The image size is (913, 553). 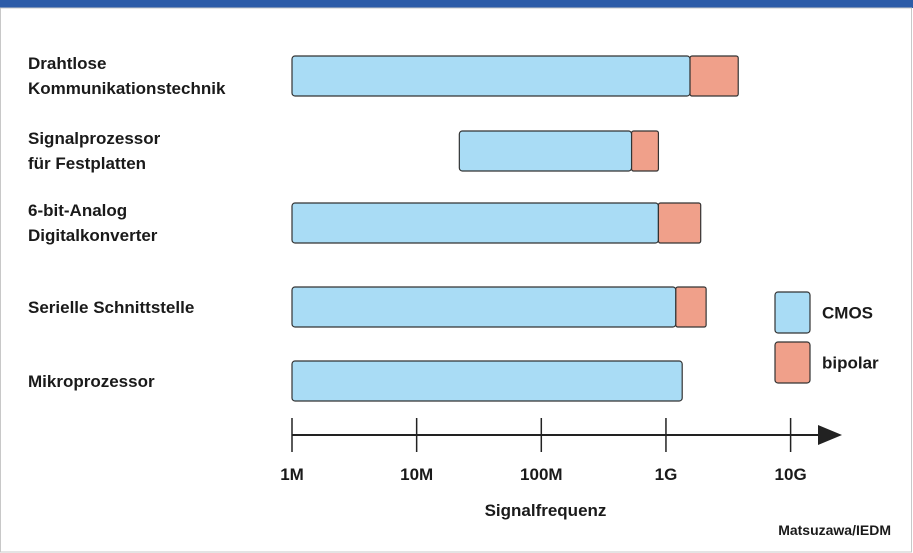 What do you see at coordinates (111, 307) in the screenshot?
I see `category-label: Serielle Schnittstelle` at bounding box center [111, 307].